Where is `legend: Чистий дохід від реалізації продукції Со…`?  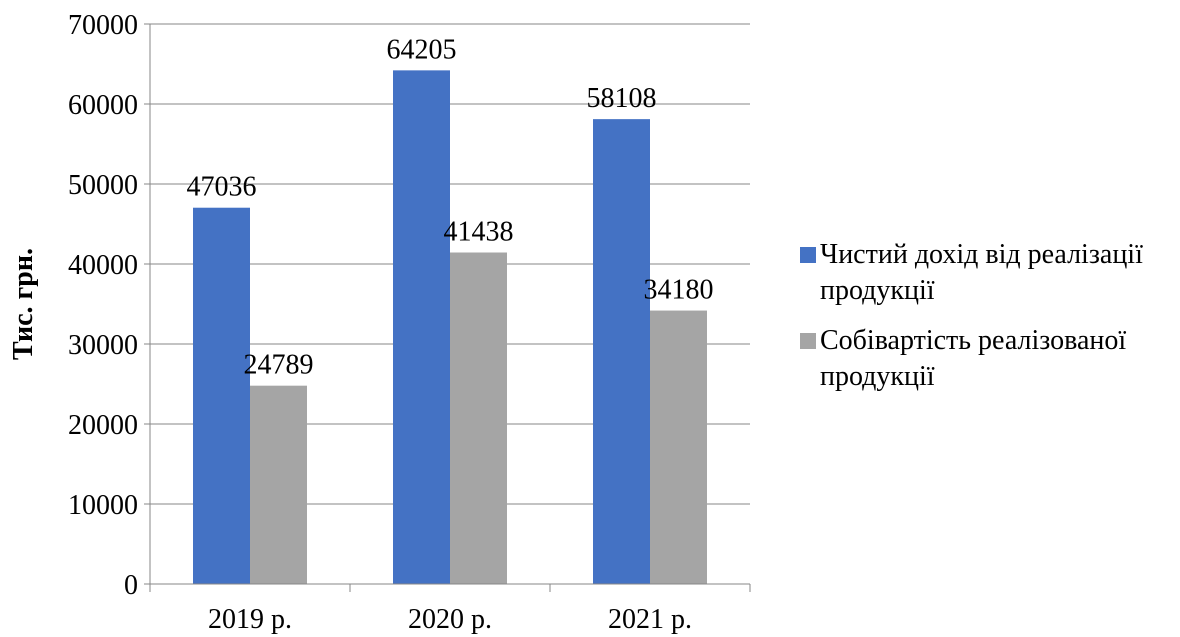 legend: Чистий дохід від реалізації продукції Со… is located at coordinates (988, 323).